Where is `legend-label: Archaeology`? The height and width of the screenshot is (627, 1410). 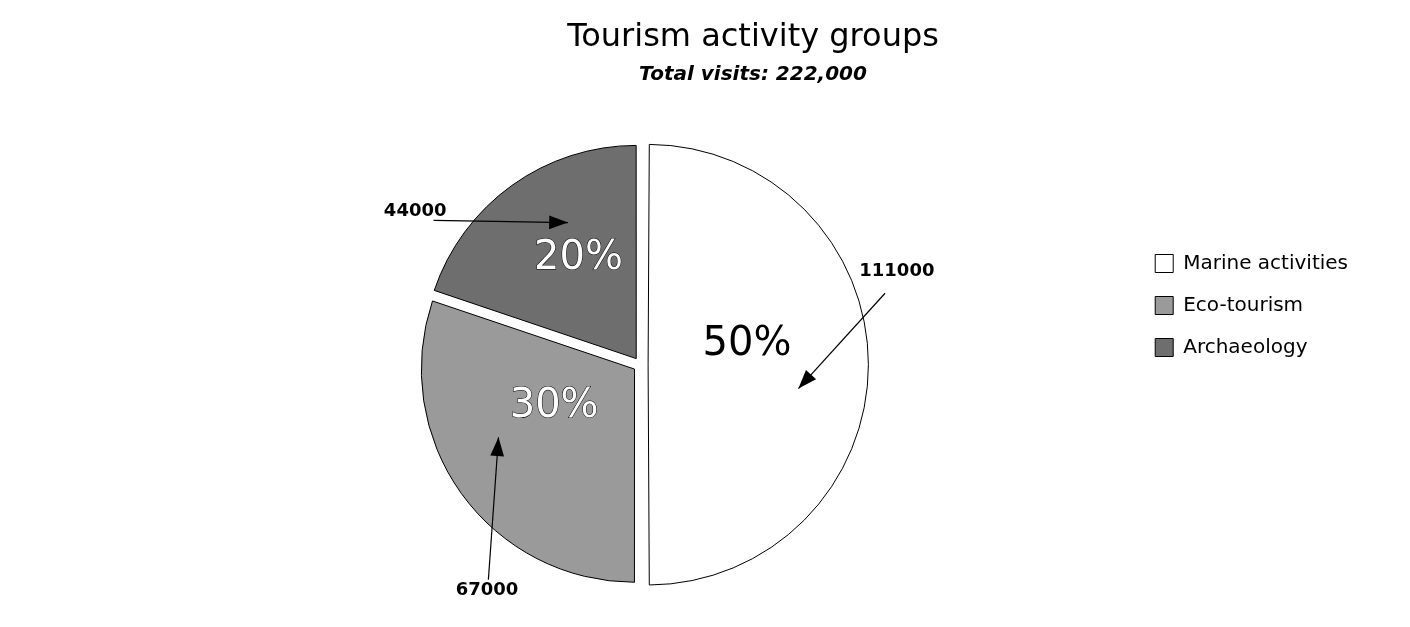 legend-label: Archaeology is located at coordinates (1245, 345).